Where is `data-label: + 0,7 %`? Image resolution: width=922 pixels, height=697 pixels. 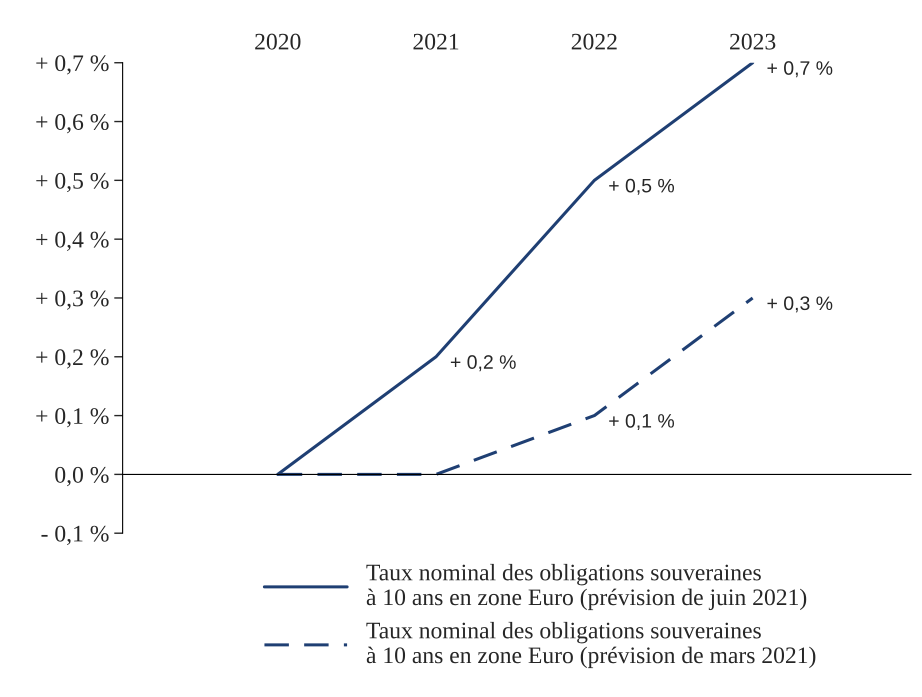 data-label: + 0,7 % is located at coordinates (799, 69).